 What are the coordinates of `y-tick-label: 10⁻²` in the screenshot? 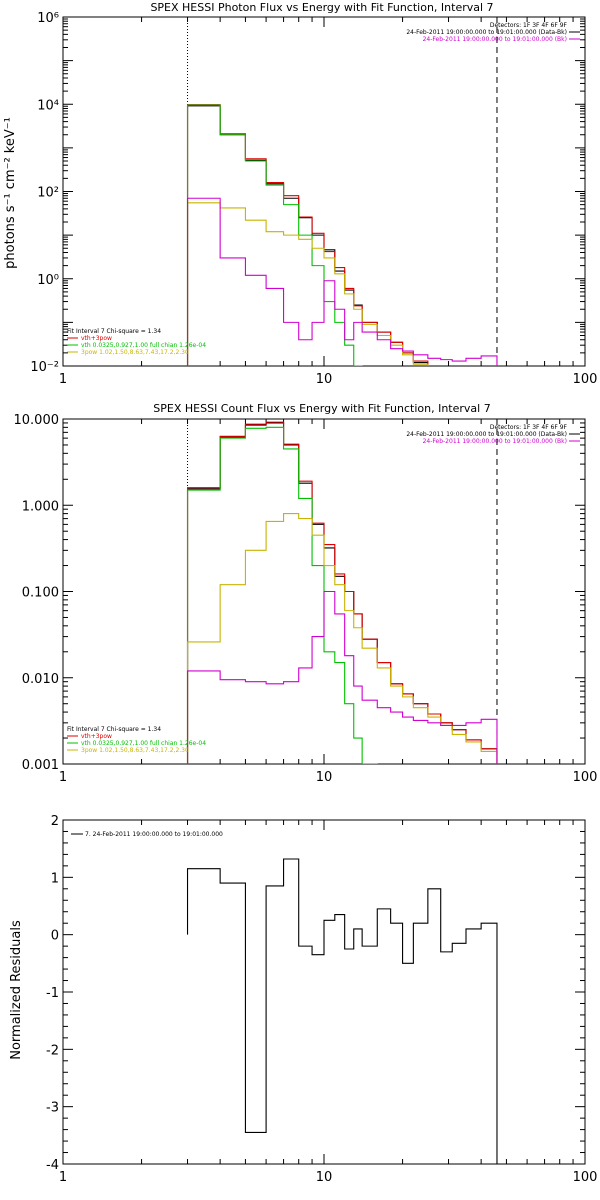 It's located at (44, 367).